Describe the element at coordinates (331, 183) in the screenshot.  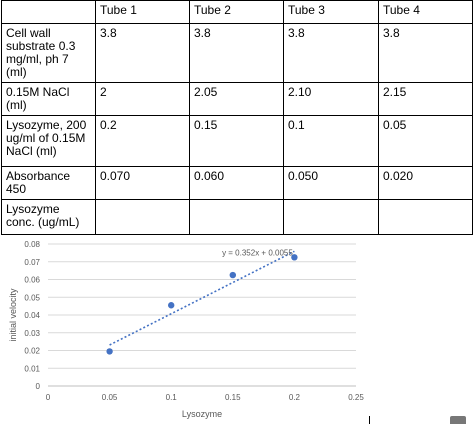
I see `table-cell: 0.050` at that location.